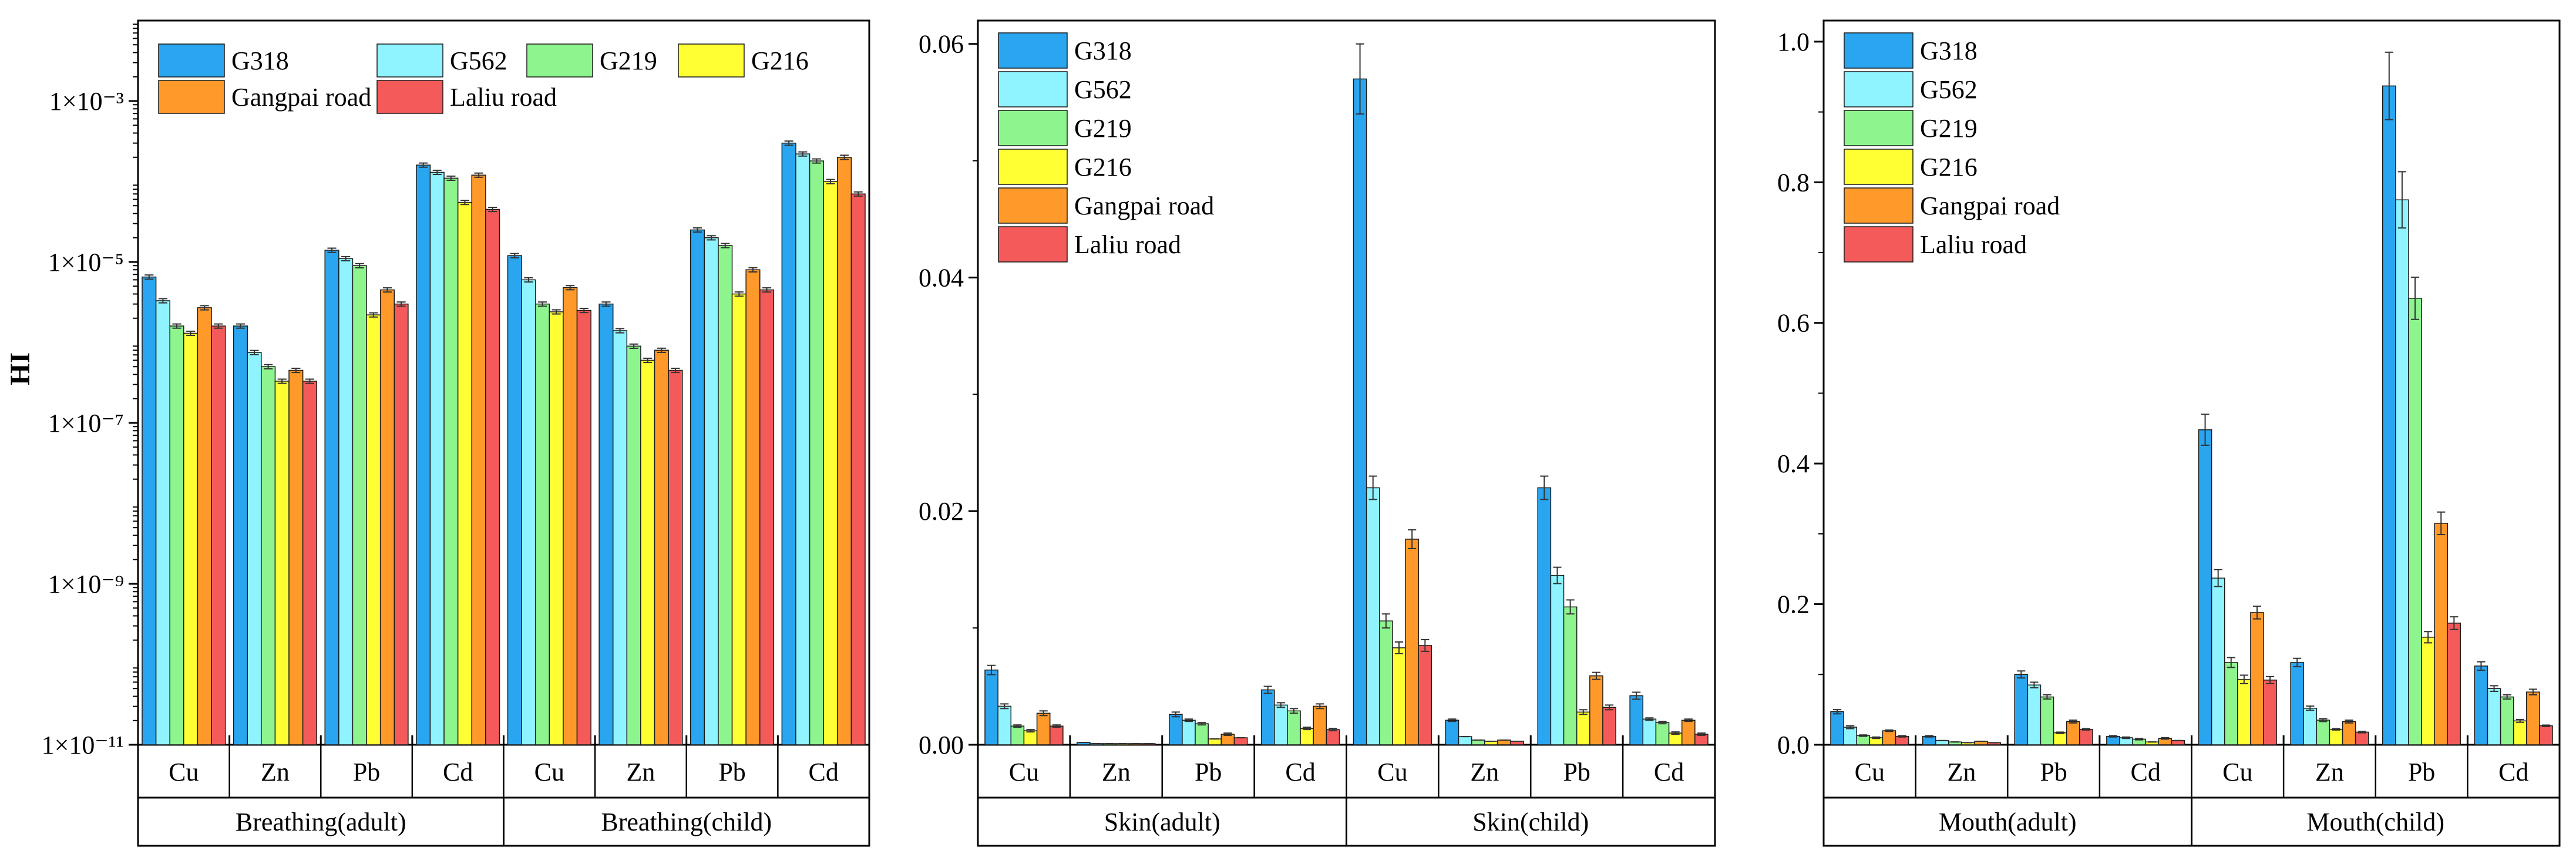  I want to click on y-tick-label: 1×10⁻³, so click(86, 101).